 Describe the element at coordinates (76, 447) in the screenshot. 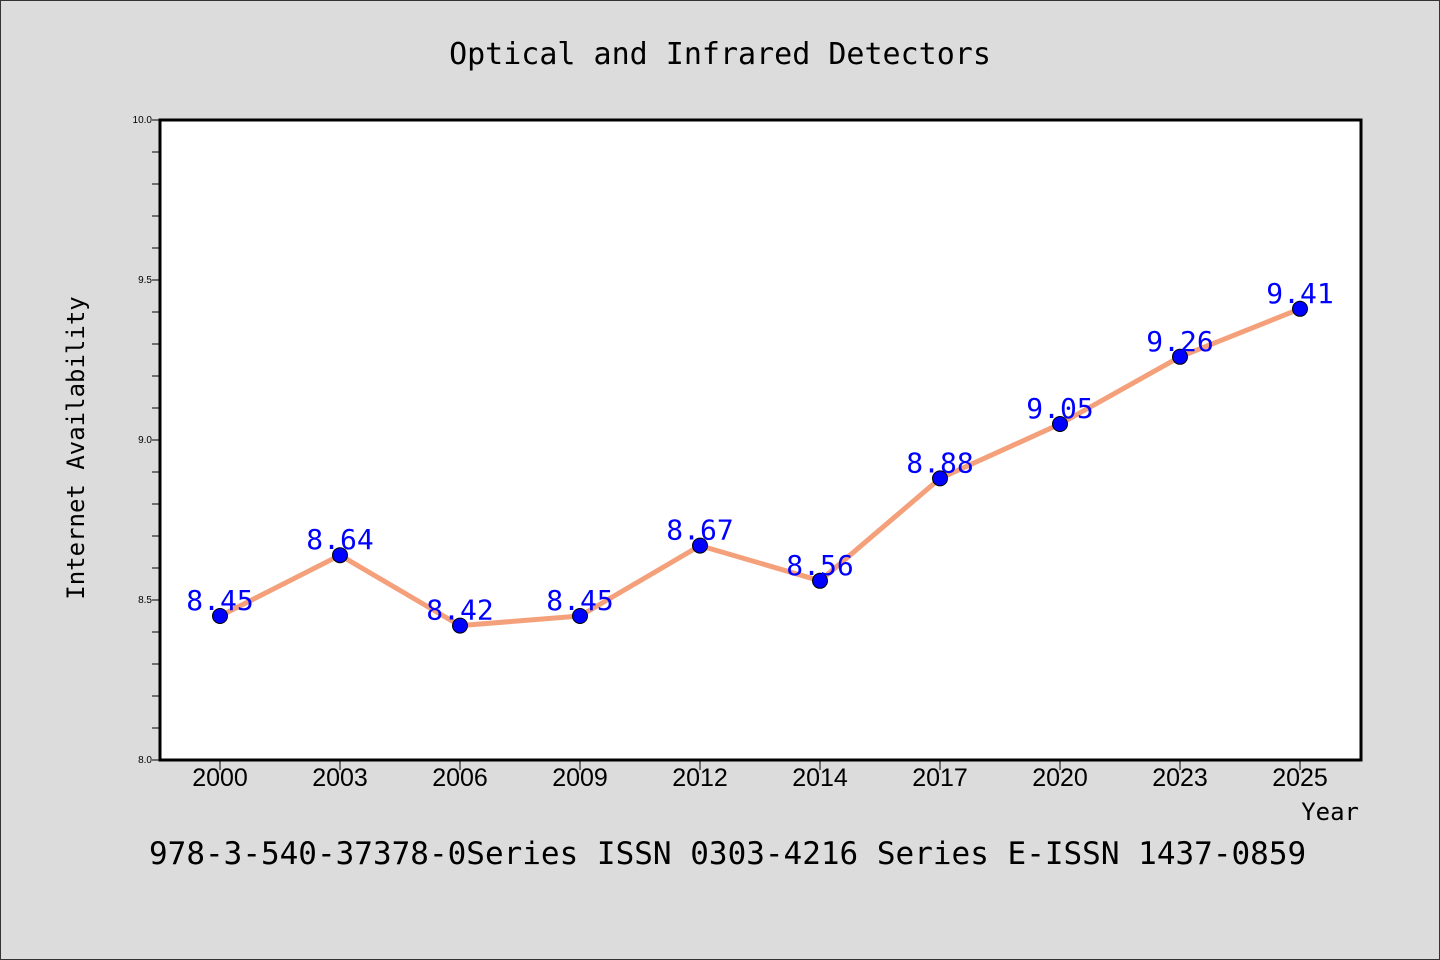

I see `y-axis-label: Internet Availability` at that location.